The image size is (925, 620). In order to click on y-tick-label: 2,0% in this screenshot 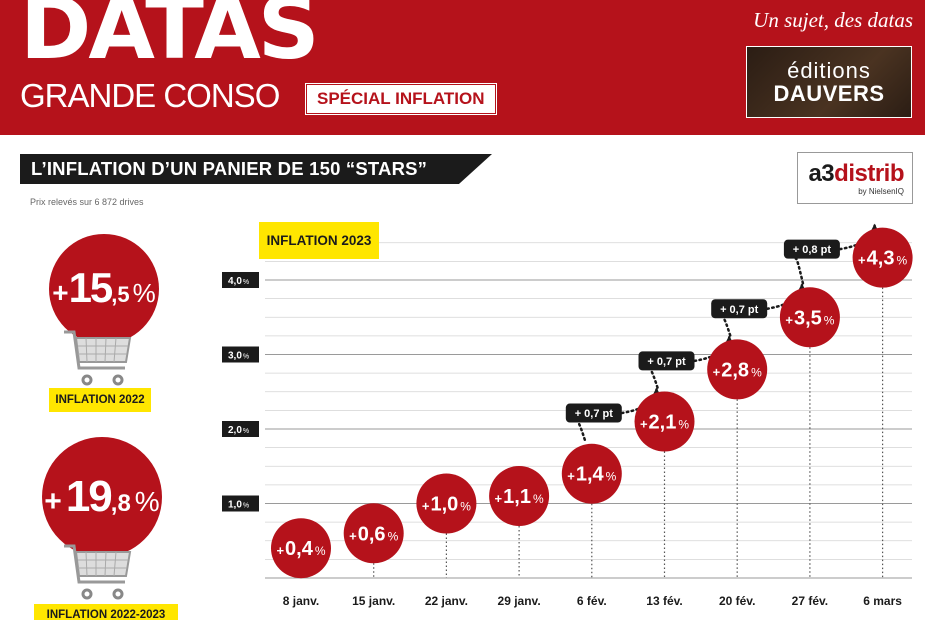, I will do `click(240, 429)`.